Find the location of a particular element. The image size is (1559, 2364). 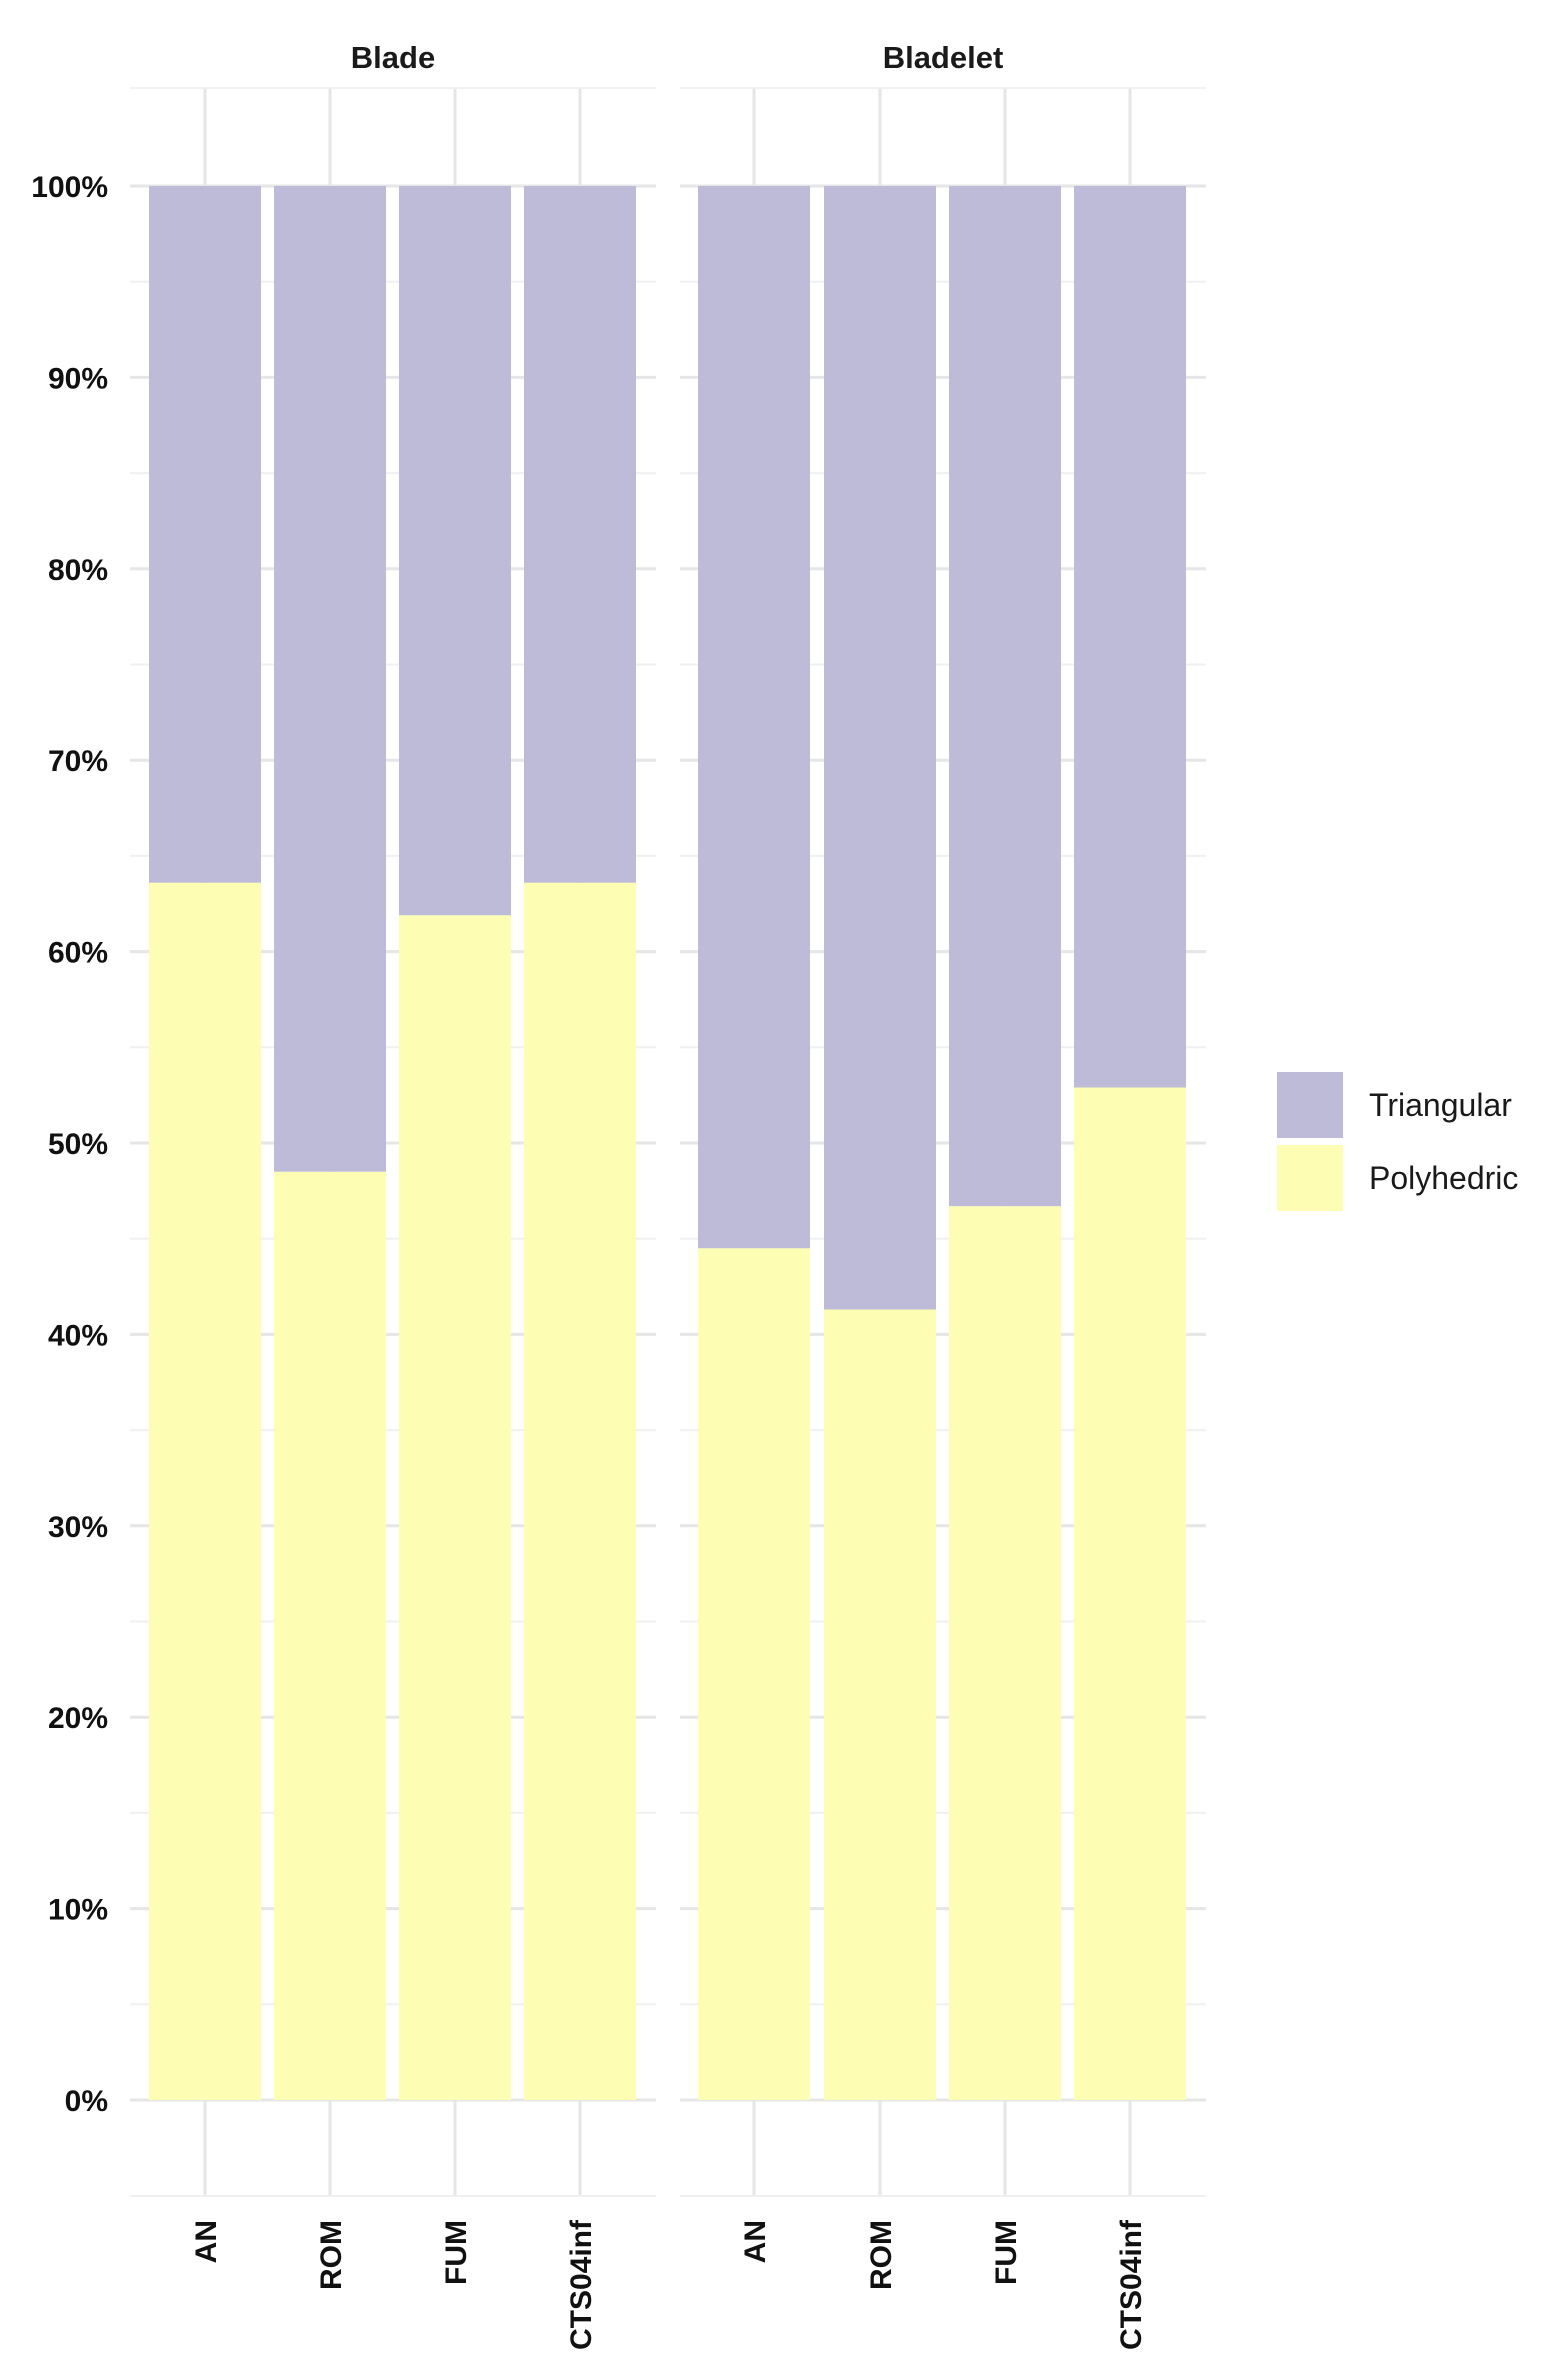

y-tick-label: 20% is located at coordinates (78, 1718).